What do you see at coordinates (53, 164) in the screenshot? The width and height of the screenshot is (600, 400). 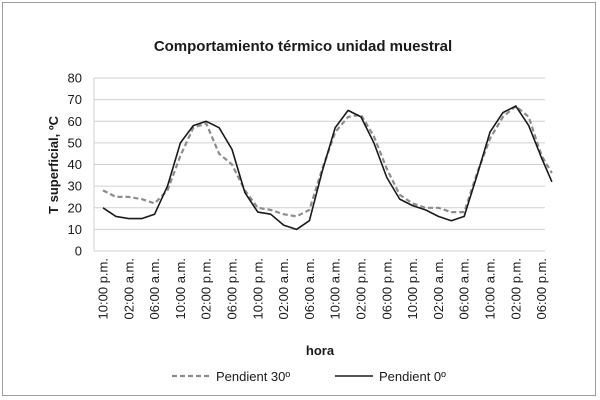 I see `y-axis-label: T superficial, ºC` at bounding box center [53, 164].